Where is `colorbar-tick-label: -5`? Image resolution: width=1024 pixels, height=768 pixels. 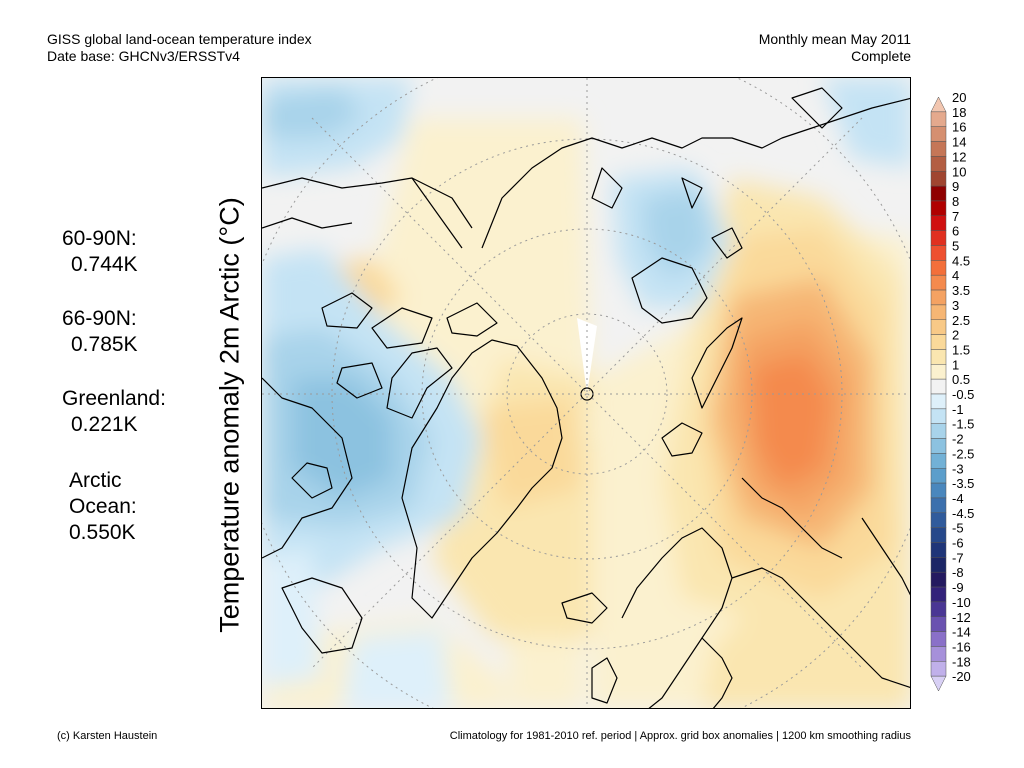 colorbar-tick-label: -5 is located at coordinates (958, 528).